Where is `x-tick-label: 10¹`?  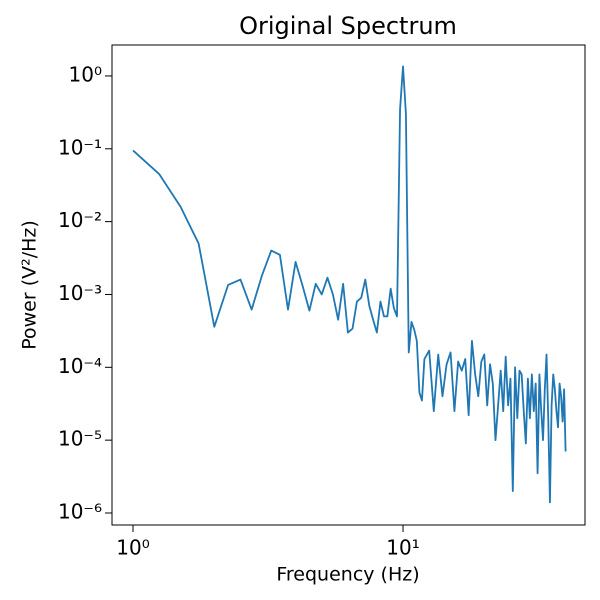 x-tick-label: 10¹ is located at coordinates (402, 548).